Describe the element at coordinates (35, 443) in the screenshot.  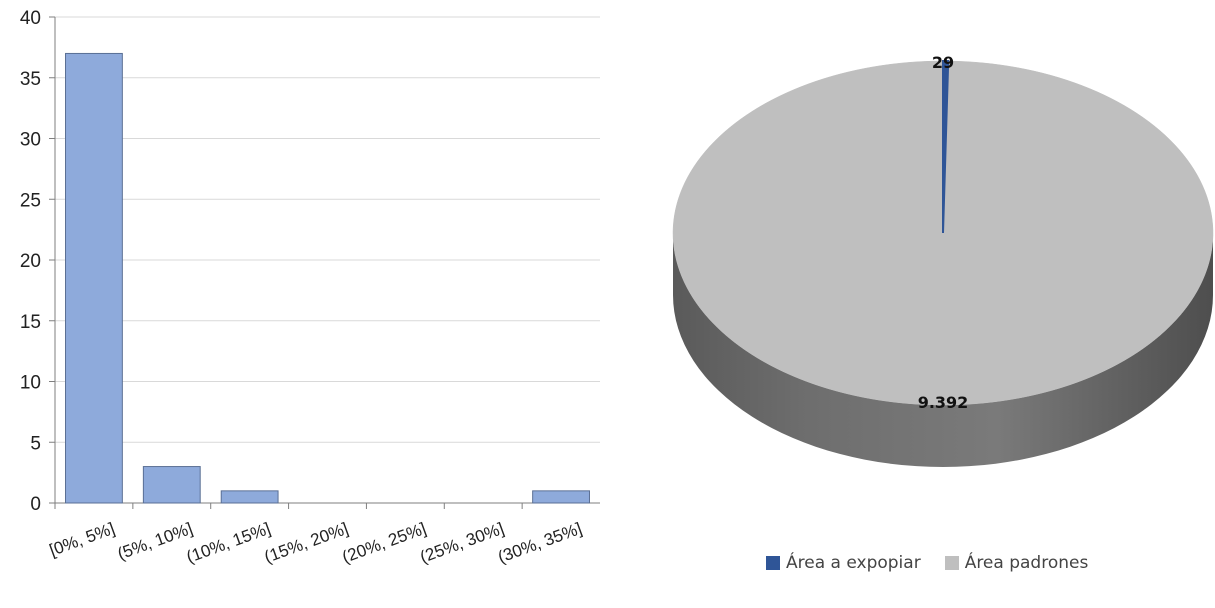
I see `y-tick-label: 5` at that location.